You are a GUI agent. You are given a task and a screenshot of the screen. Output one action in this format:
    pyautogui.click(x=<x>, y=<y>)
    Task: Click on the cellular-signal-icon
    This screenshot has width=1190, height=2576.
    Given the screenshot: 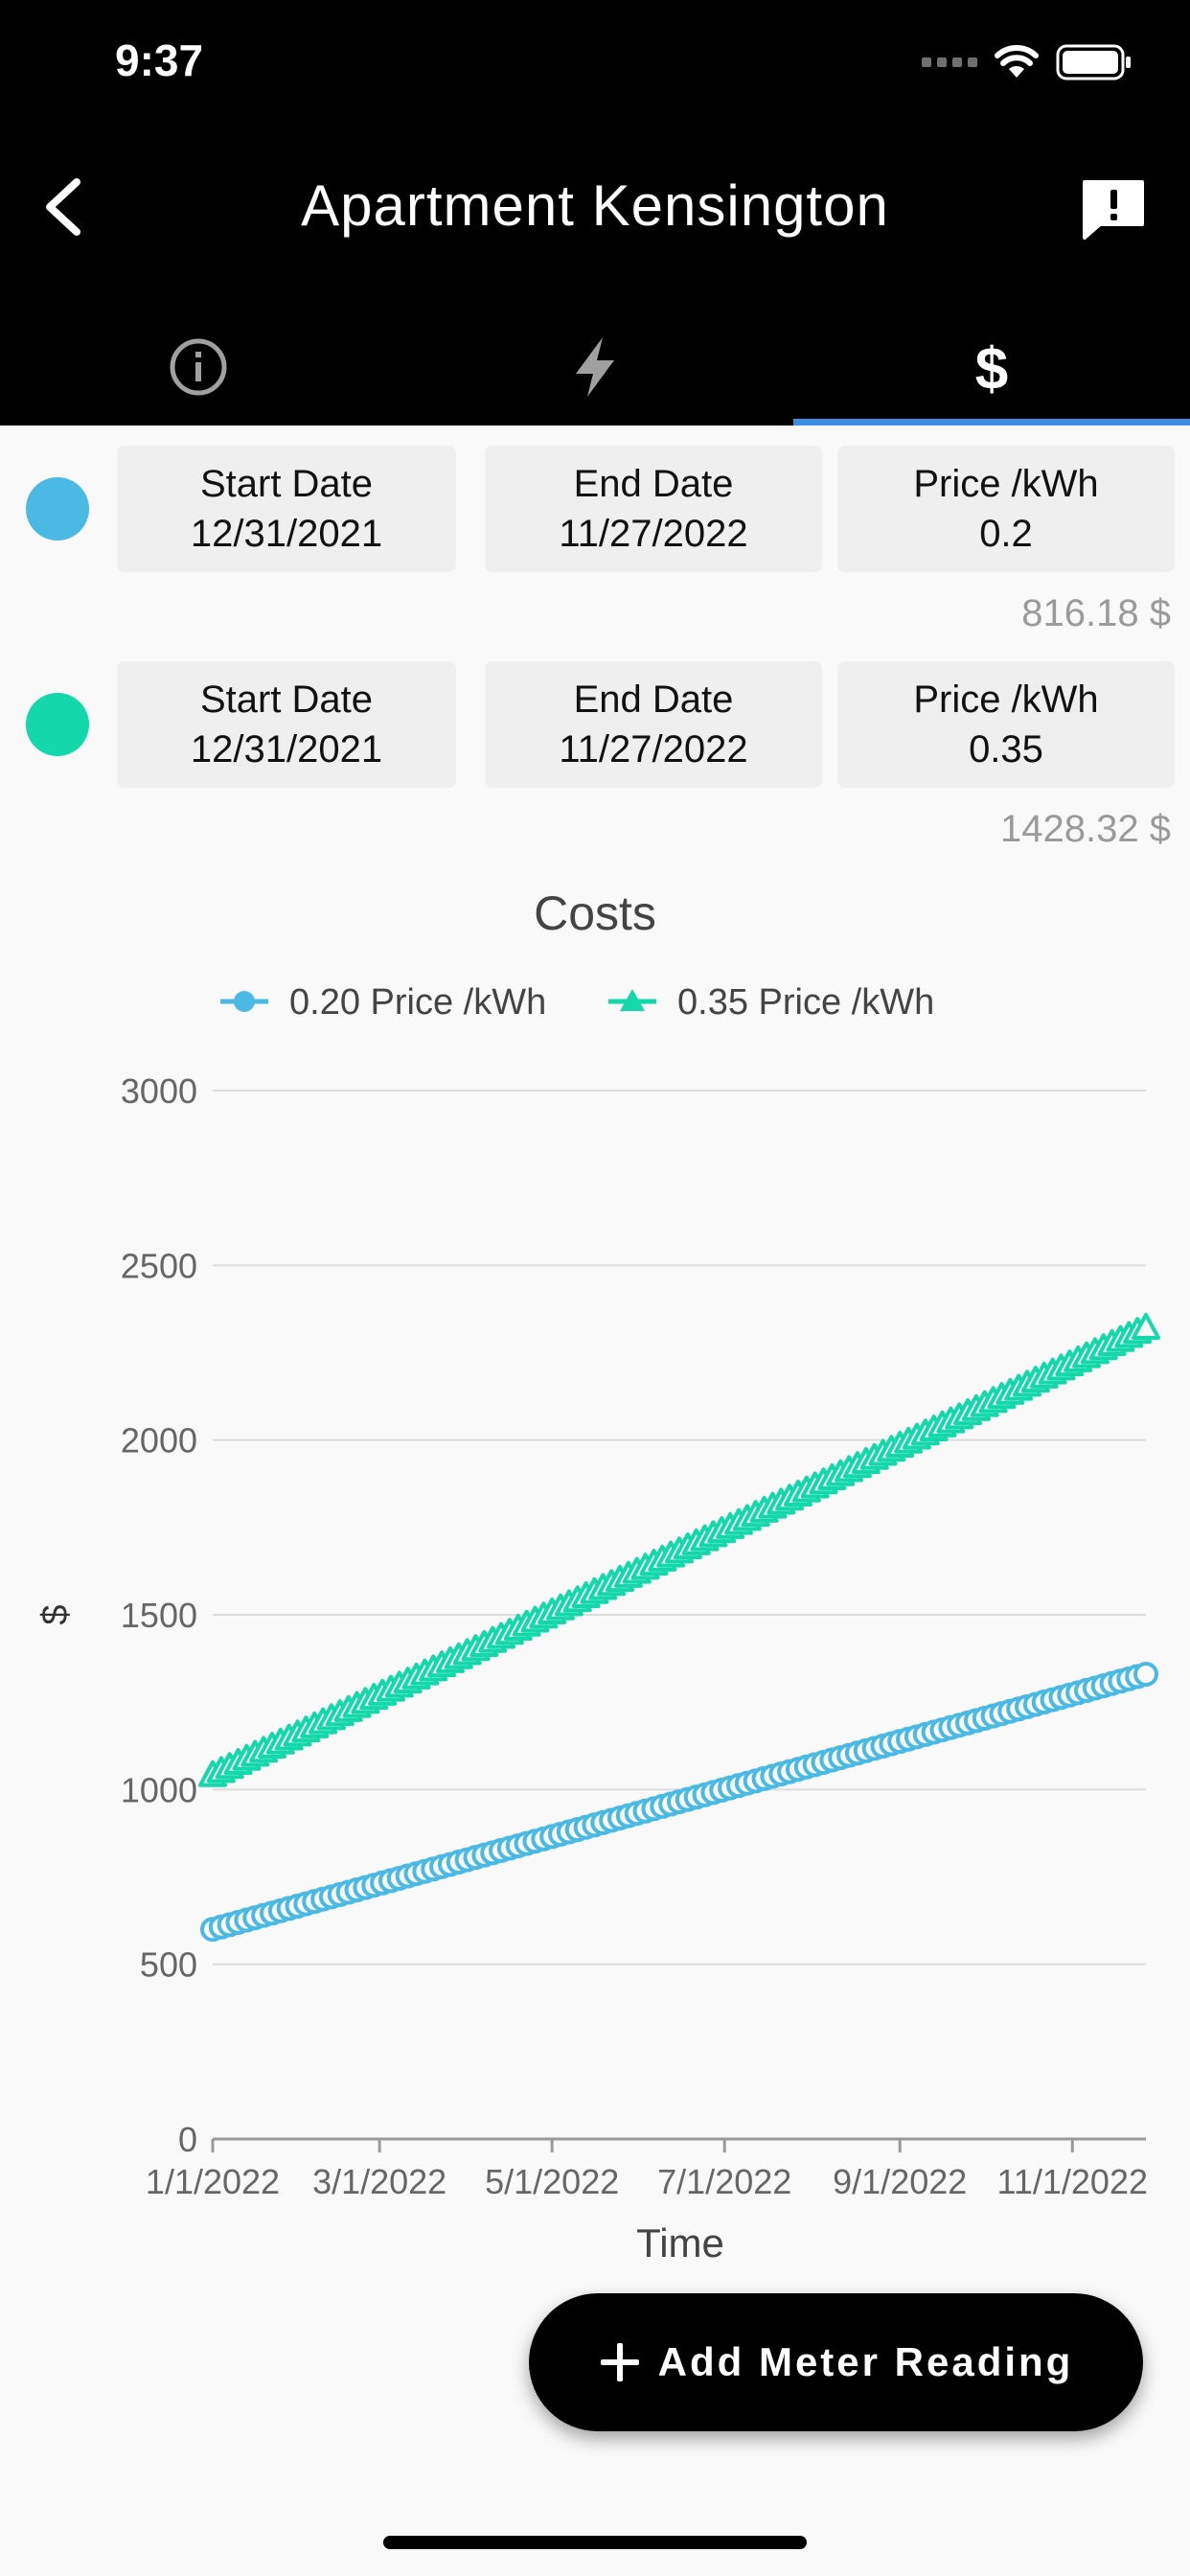 What is the action you would take?
    pyautogui.click(x=950, y=63)
    